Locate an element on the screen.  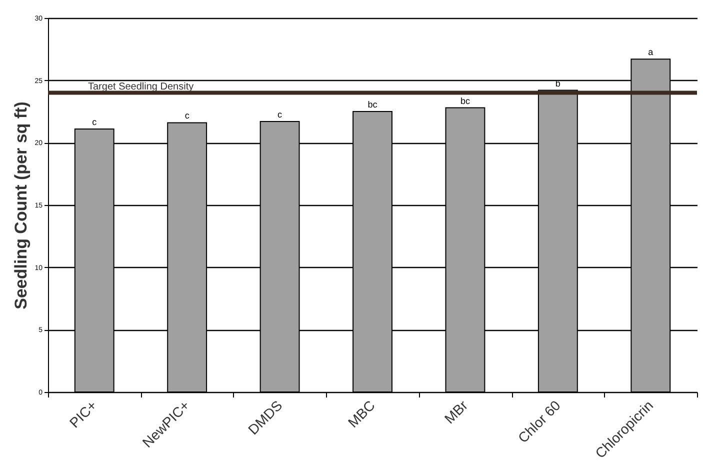
annotation: a is located at coordinates (651, 52).